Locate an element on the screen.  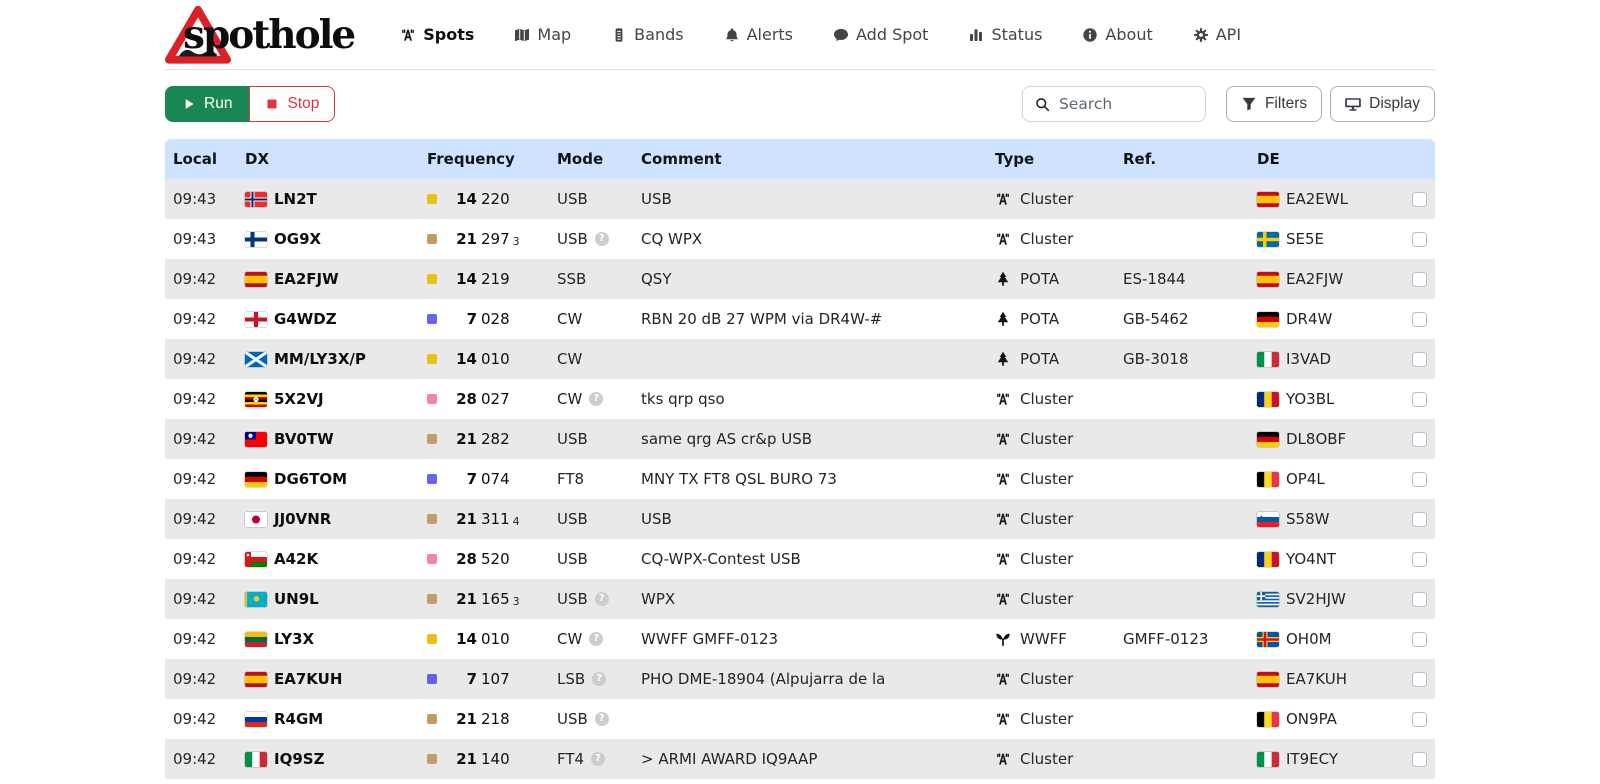
de-callsign: OP4L is located at coordinates (1305, 479).